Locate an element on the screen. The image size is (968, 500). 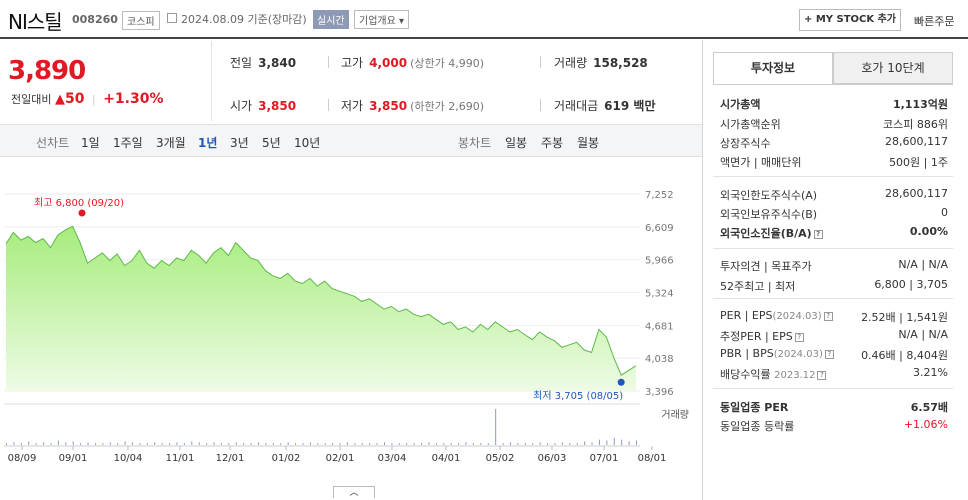
dividend-label: 배당수익률 is located at coordinates (745, 374).